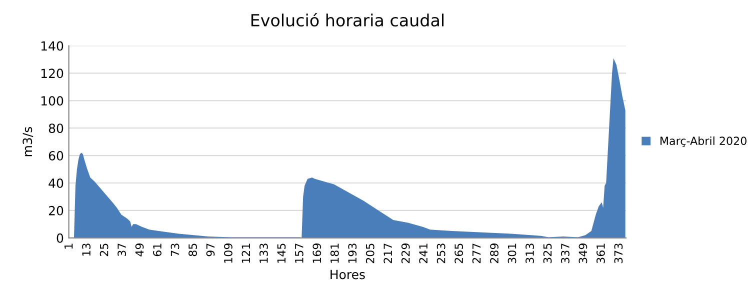 The width and height of the screenshot is (748, 305). Describe the element at coordinates (104, 250) in the screenshot. I see `x-tick-label: 25` at that location.